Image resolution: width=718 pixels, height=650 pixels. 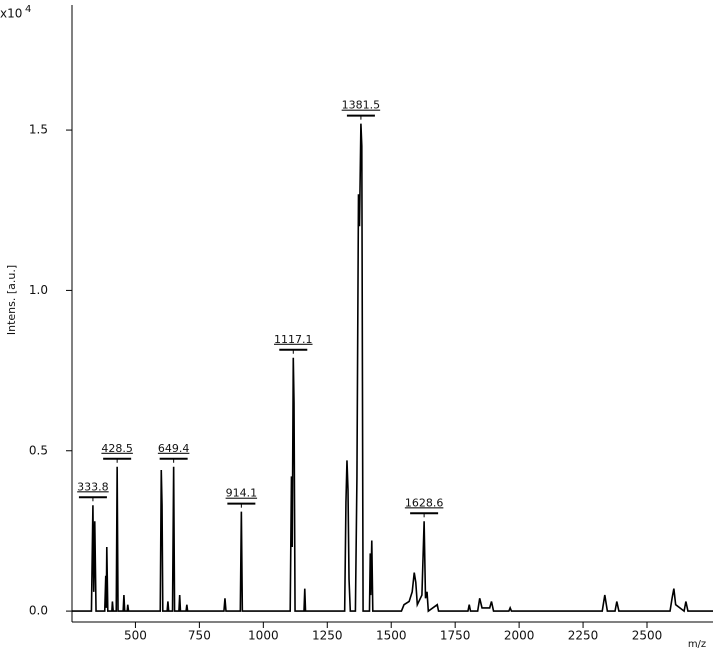 What do you see at coordinates (391, 636) in the screenshot?
I see `x-tick-label: 1500` at bounding box center [391, 636].